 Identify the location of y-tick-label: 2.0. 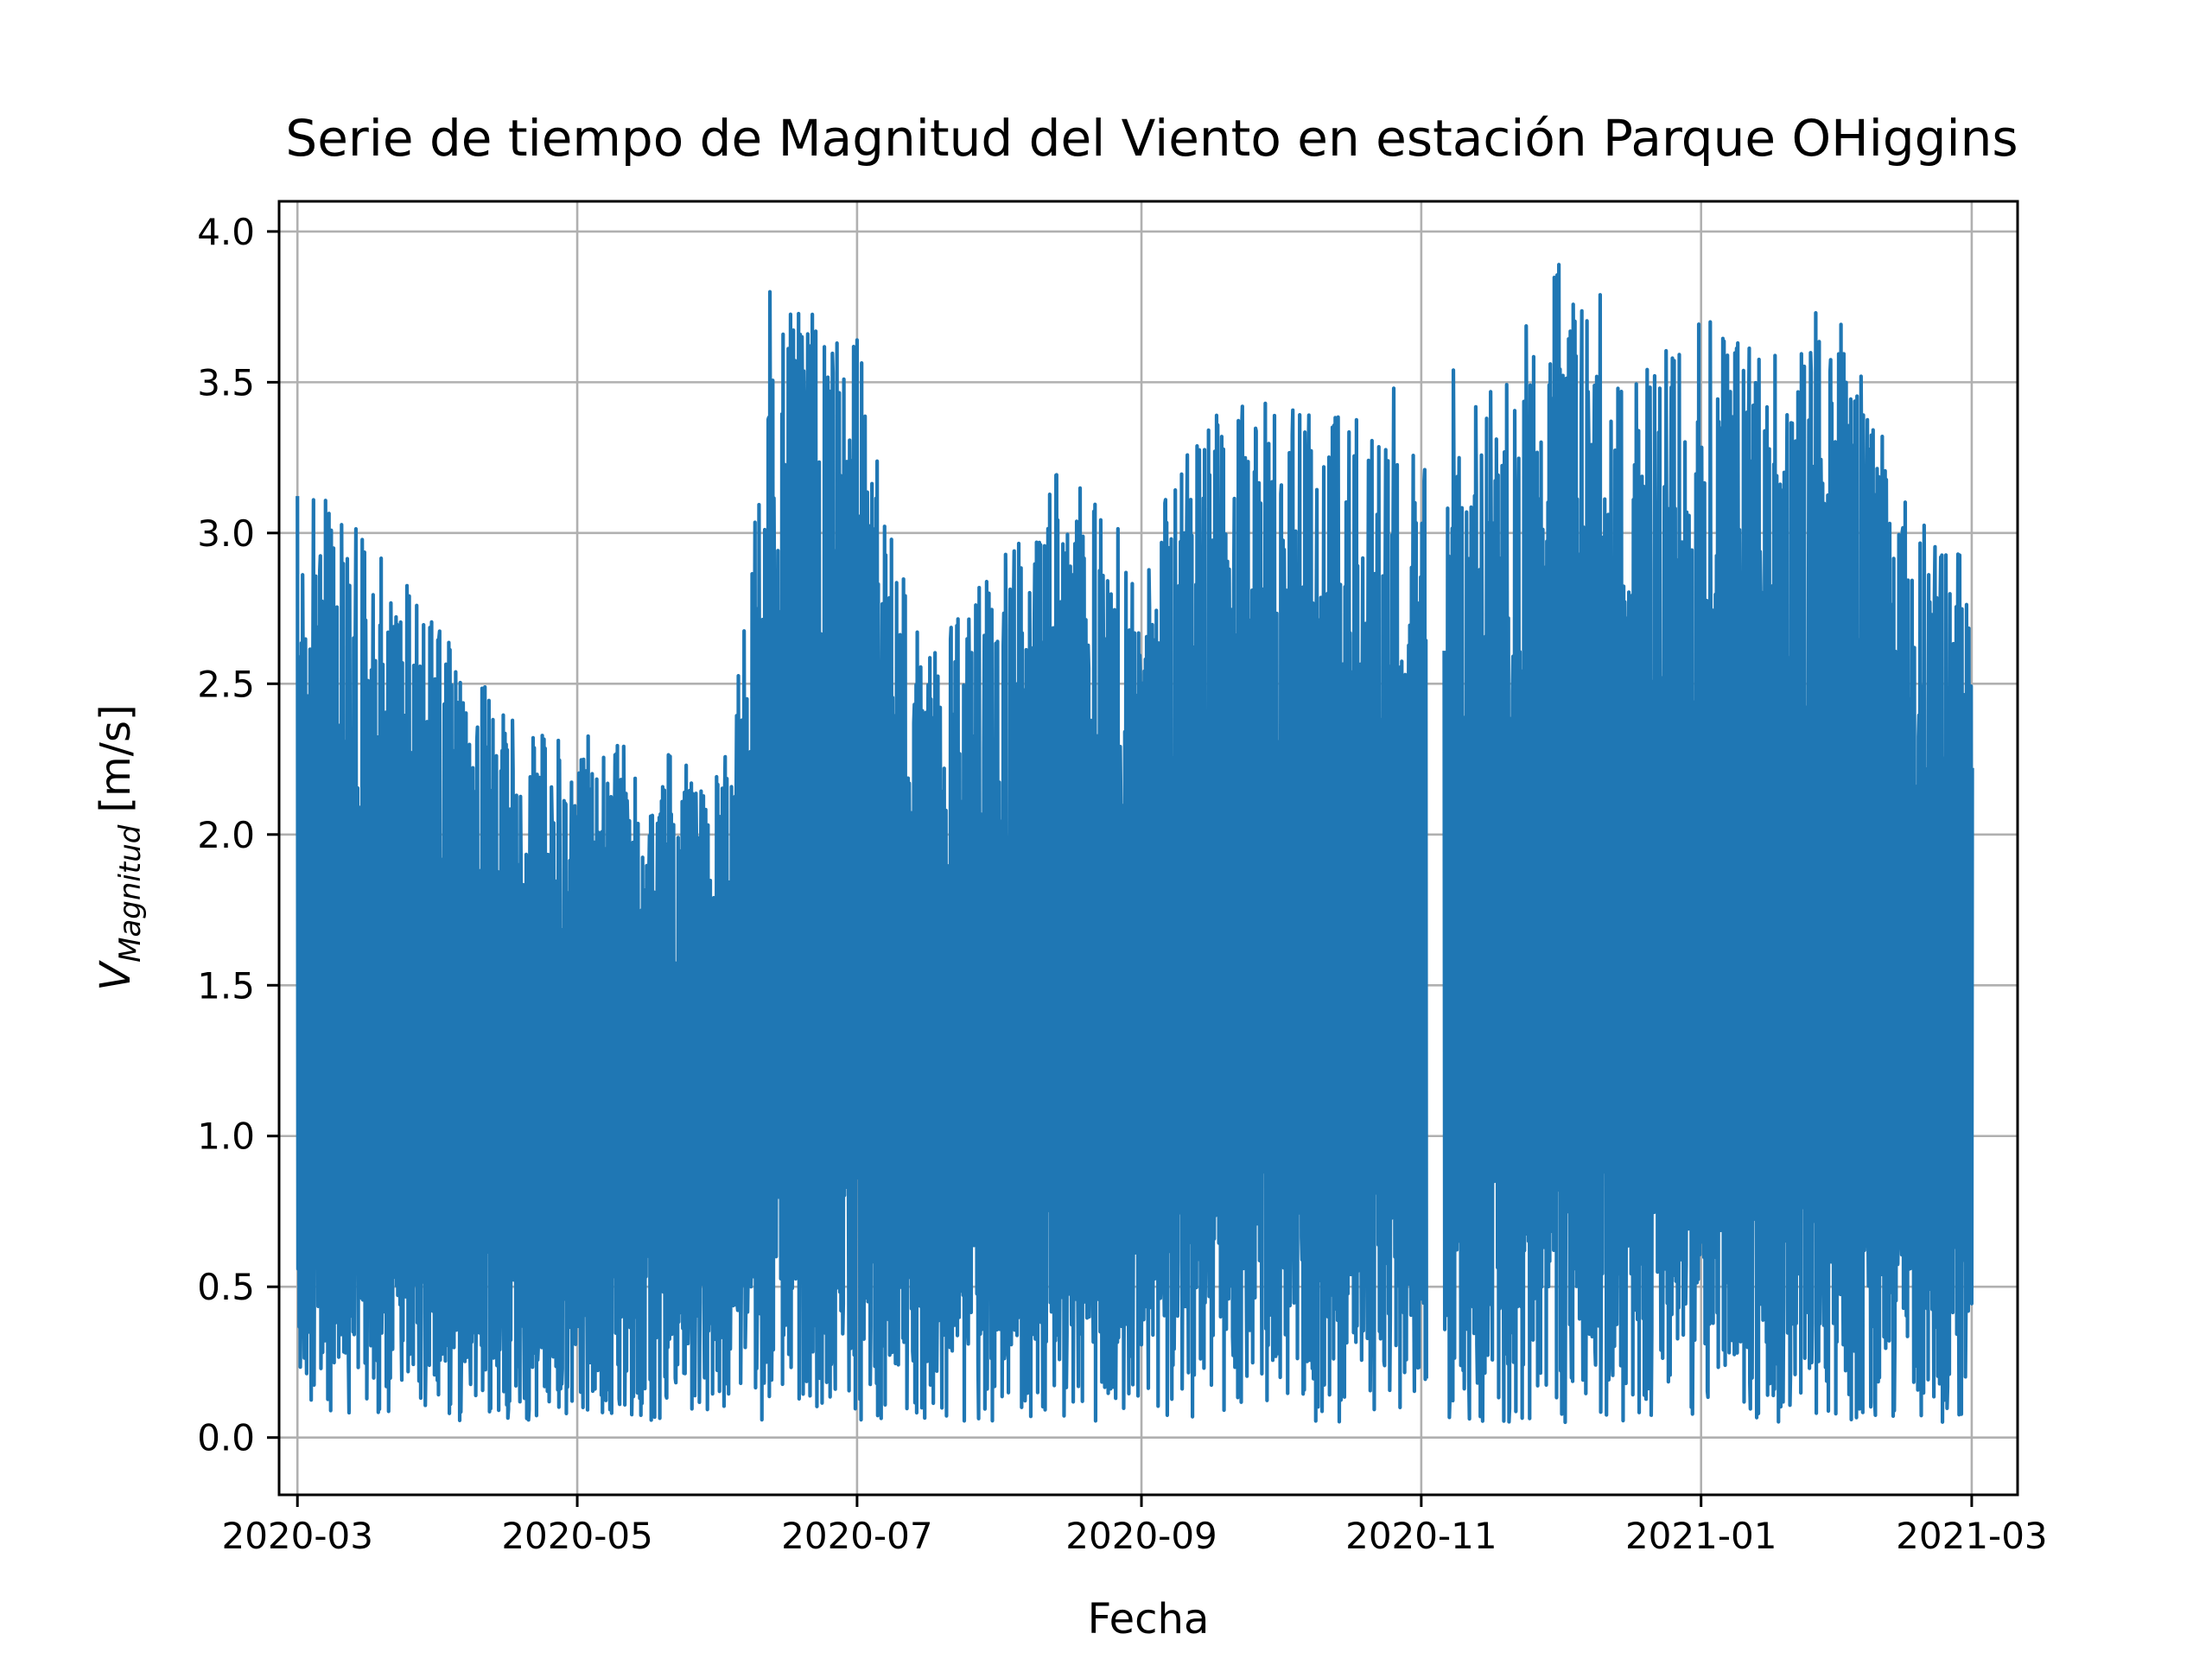
(226, 835).